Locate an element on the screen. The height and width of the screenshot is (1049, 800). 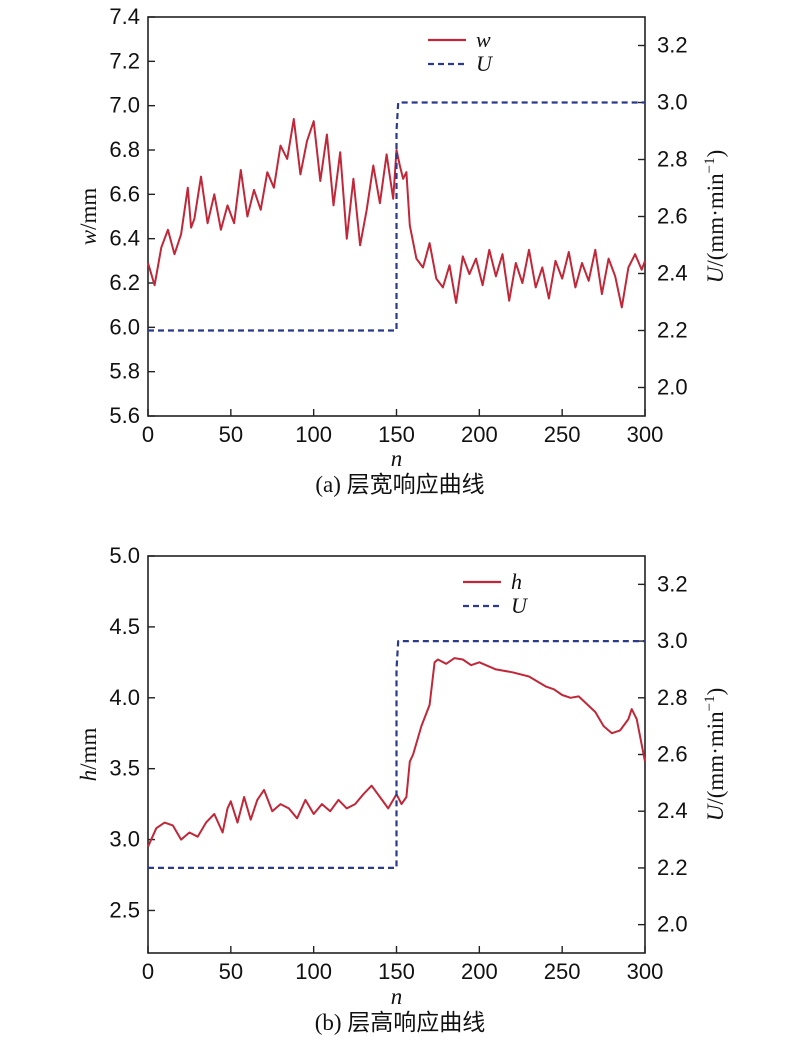
chart-caption: (a) 层宽响应曲线 is located at coordinates (399, 484).